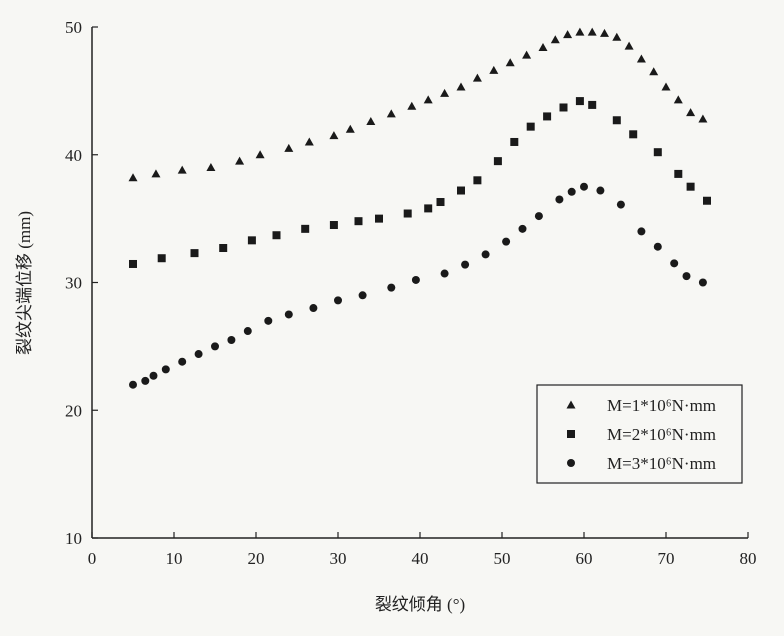  What do you see at coordinates (502, 558) in the screenshot?
I see `x-tick-label: 50` at bounding box center [502, 558].